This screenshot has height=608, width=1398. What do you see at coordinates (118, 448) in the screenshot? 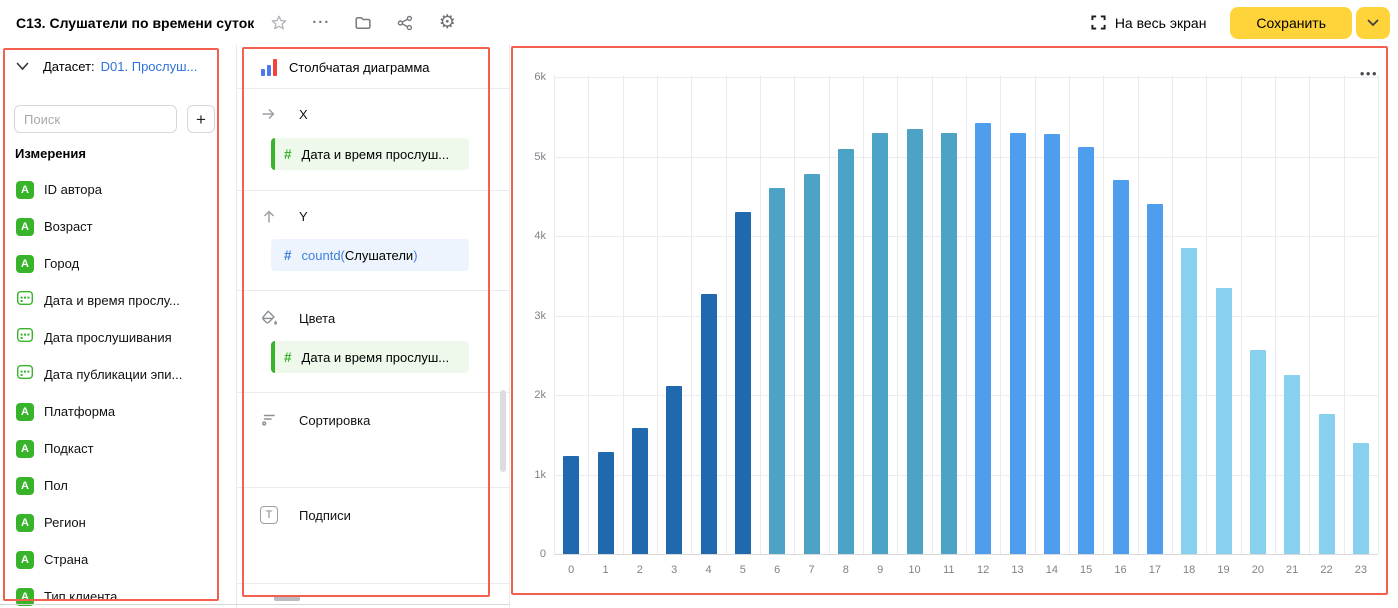
I see `field-item: A Подкаст` at bounding box center [118, 448].